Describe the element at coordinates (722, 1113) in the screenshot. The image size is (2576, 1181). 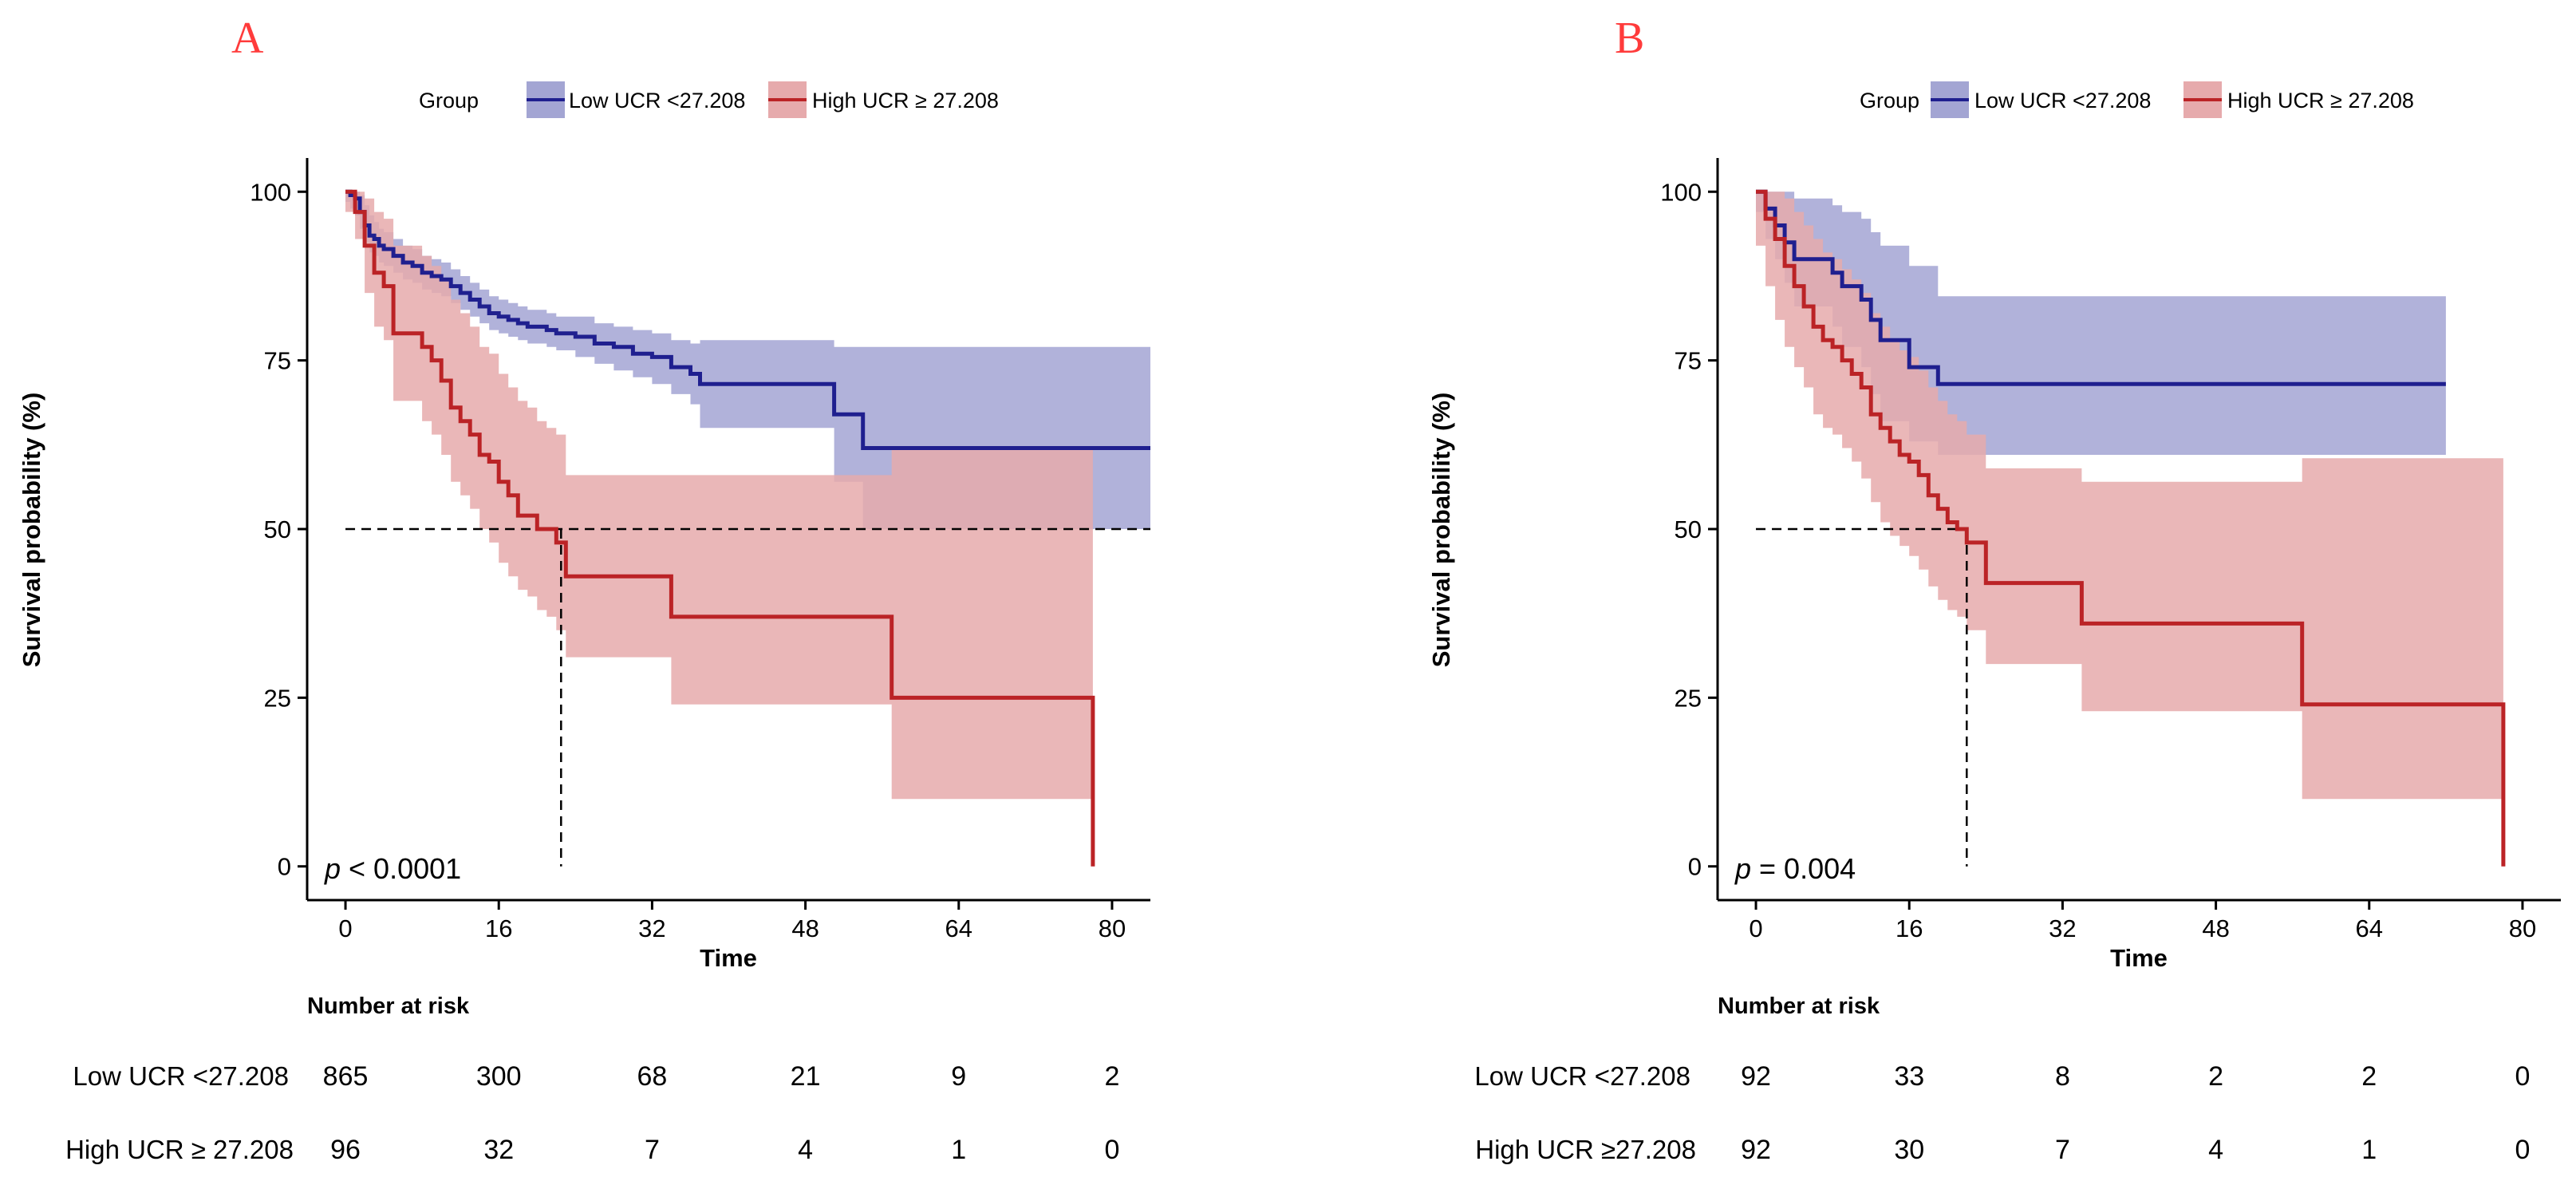
I see `risk-table-cells: 865 300 68 21 9 2 96 32 7 4 1 0` at that location.